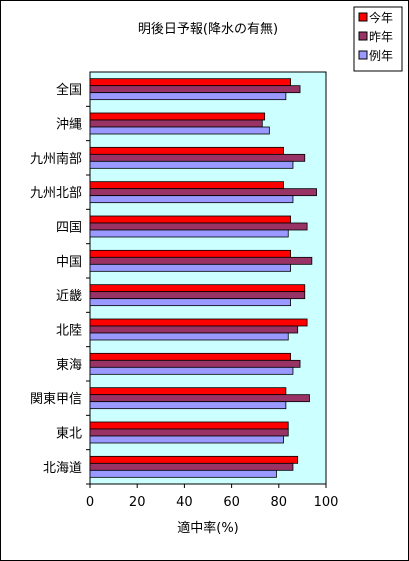 The image size is (409, 561). What do you see at coordinates (208, 528) in the screenshot?
I see `x-axis-title: 適中率(%)` at bounding box center [208, 528].